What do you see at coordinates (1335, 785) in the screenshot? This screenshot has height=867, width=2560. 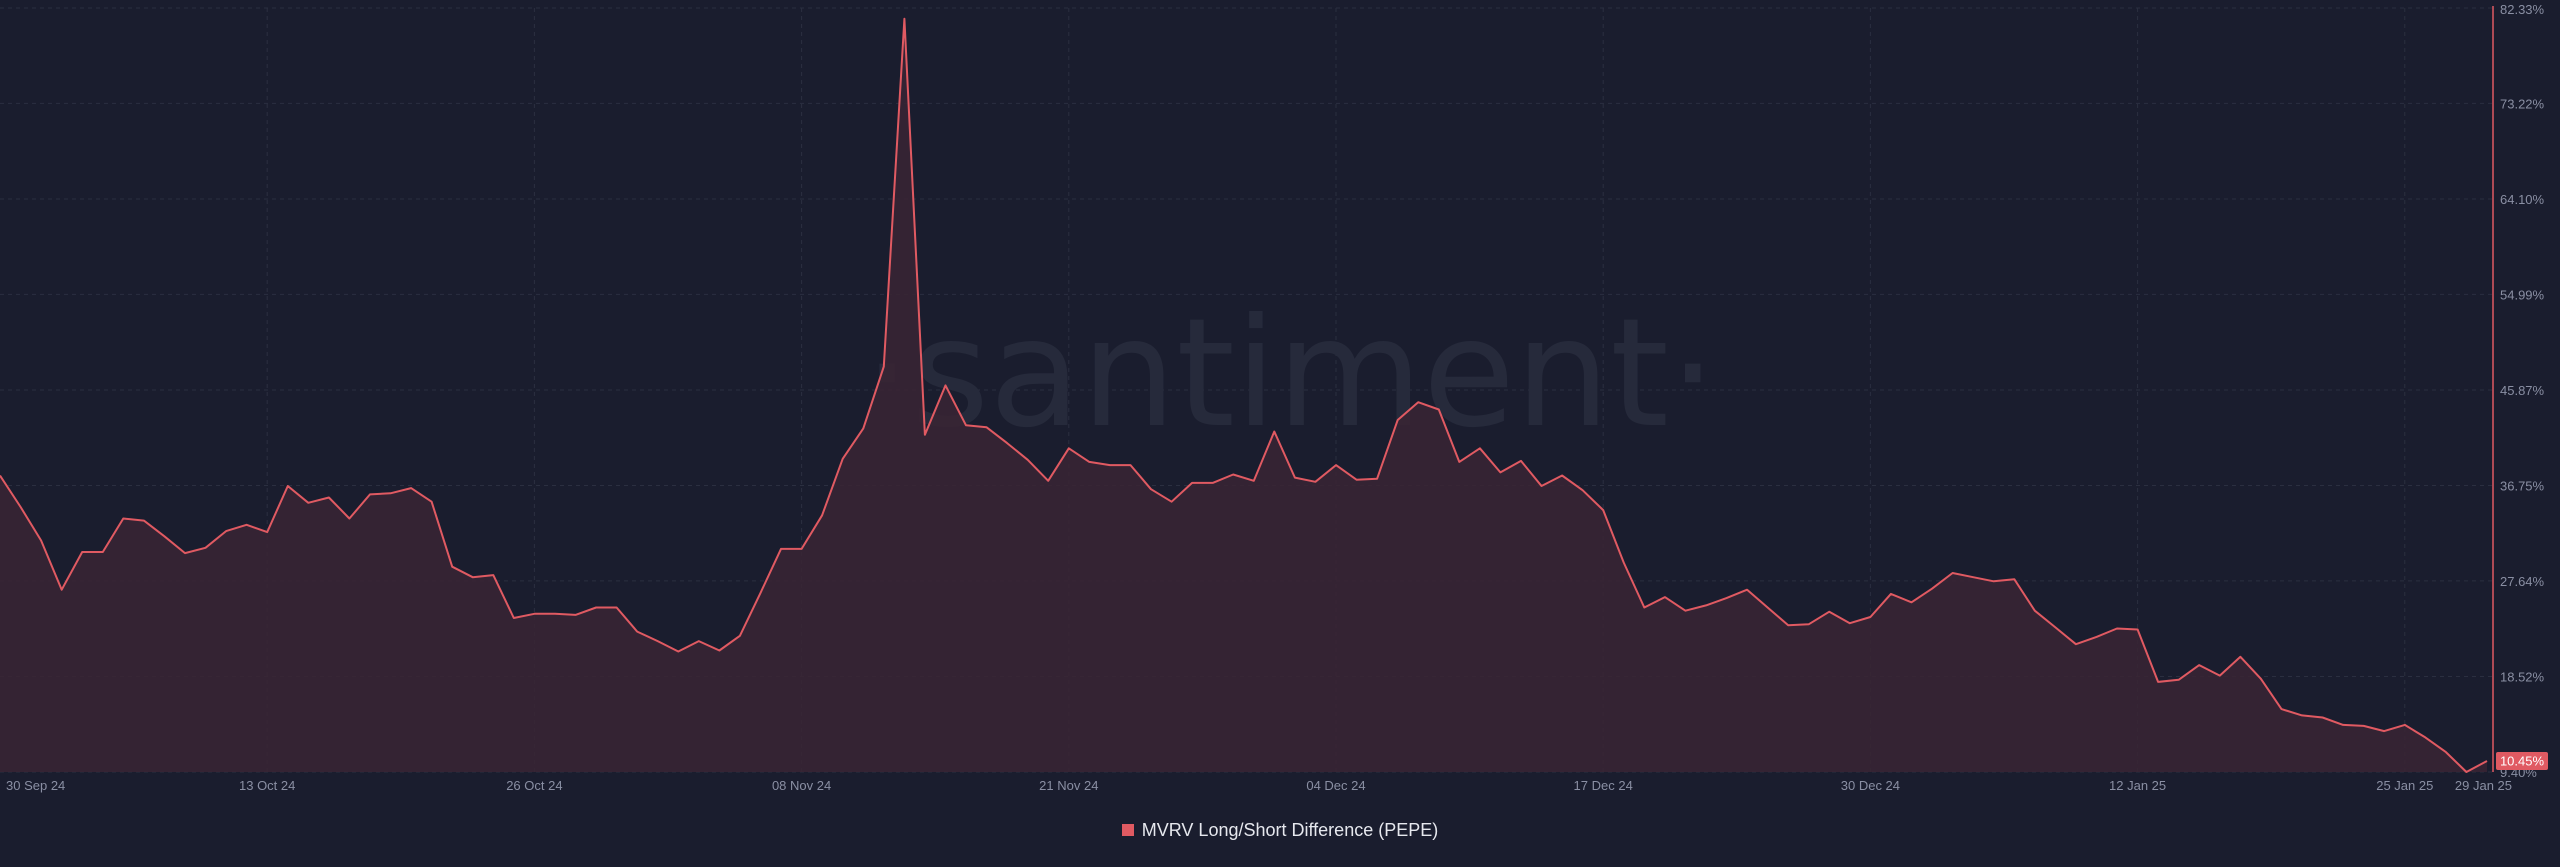 I see `x-tick-label: 04 Dec 24` at bounding box center [1335, 785].